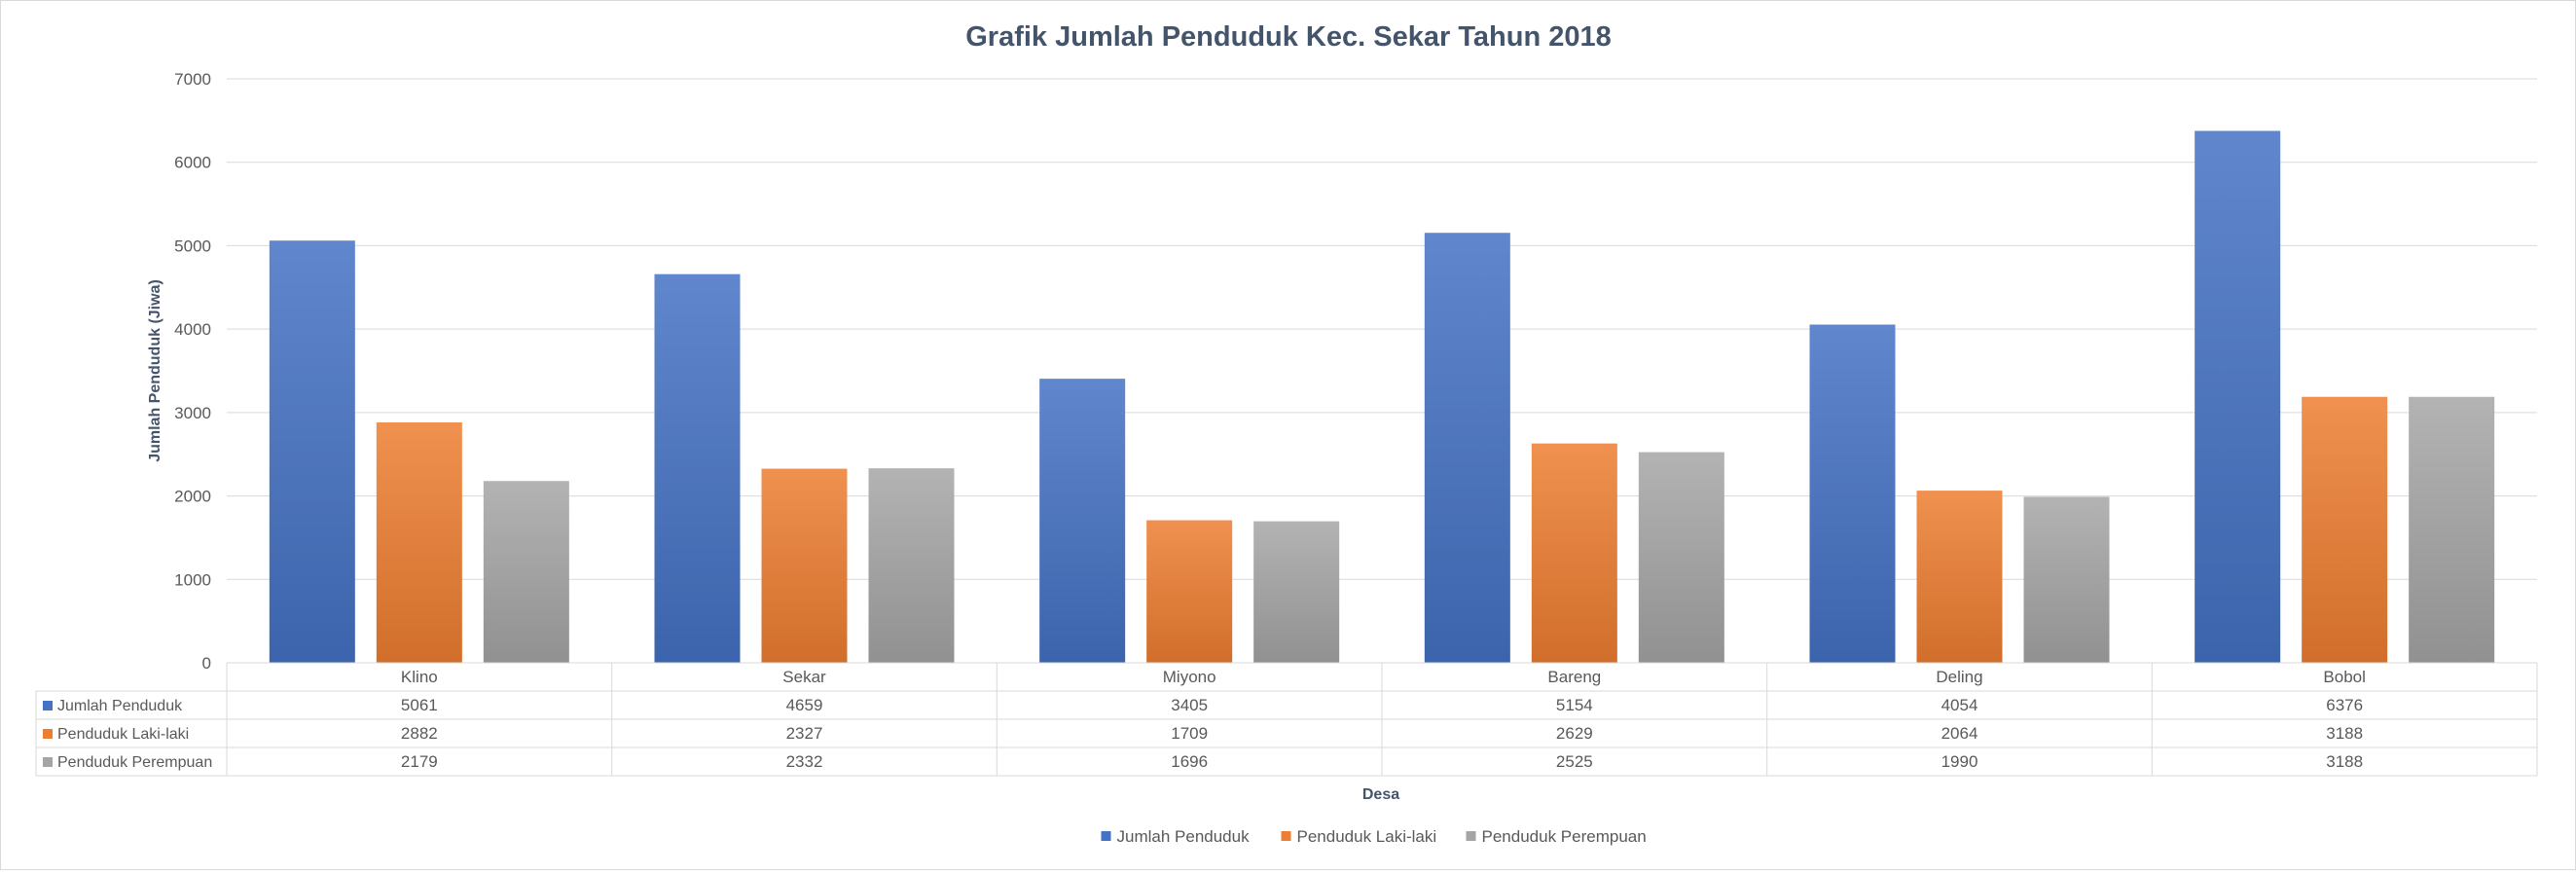  I want to click on table-cell: 4054, so click(1959, 705).